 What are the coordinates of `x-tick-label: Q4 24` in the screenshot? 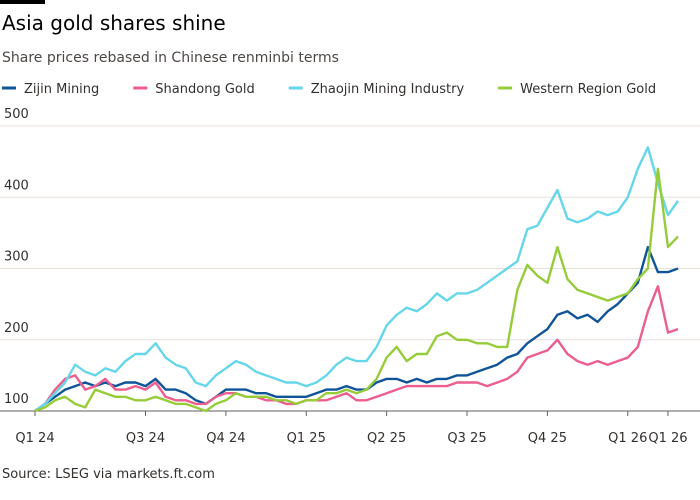 It's located at (225, 438).